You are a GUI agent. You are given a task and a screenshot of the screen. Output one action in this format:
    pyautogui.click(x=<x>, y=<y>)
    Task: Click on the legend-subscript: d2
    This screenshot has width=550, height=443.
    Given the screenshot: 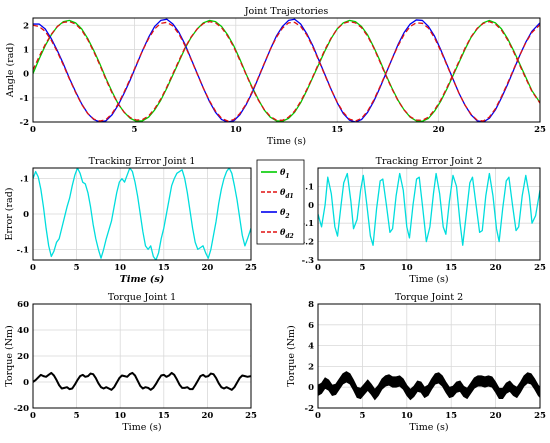 What is the action you would take?
    pyautogui.click(x=289, y=236)
    